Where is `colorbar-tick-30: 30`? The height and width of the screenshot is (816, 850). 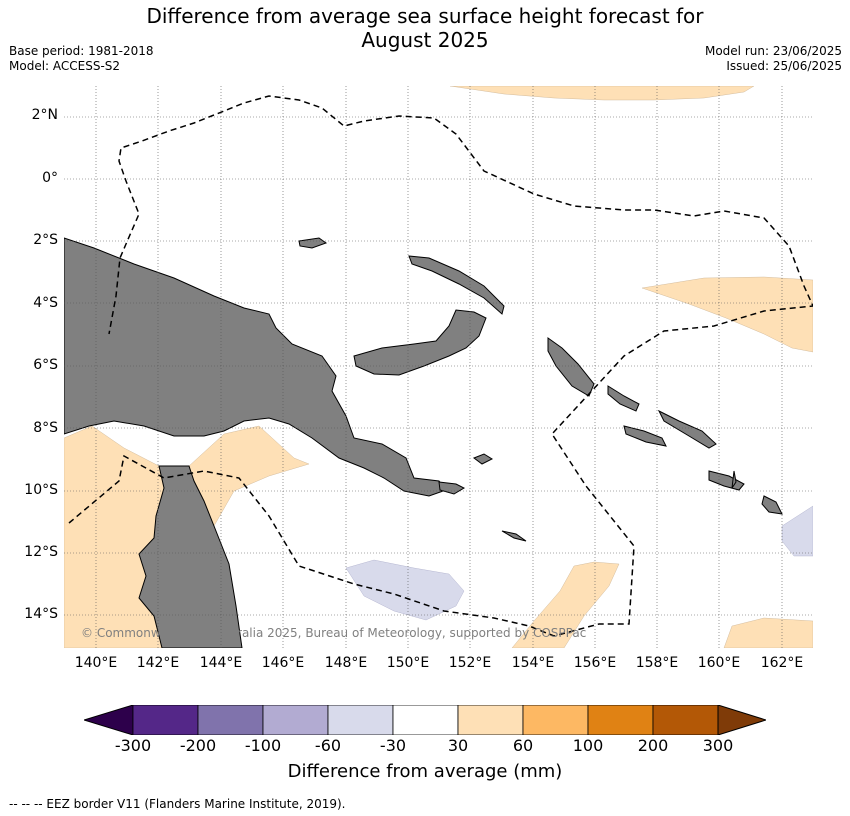
colorbar-tick-30: 30 is located at coordinates (458, 745).